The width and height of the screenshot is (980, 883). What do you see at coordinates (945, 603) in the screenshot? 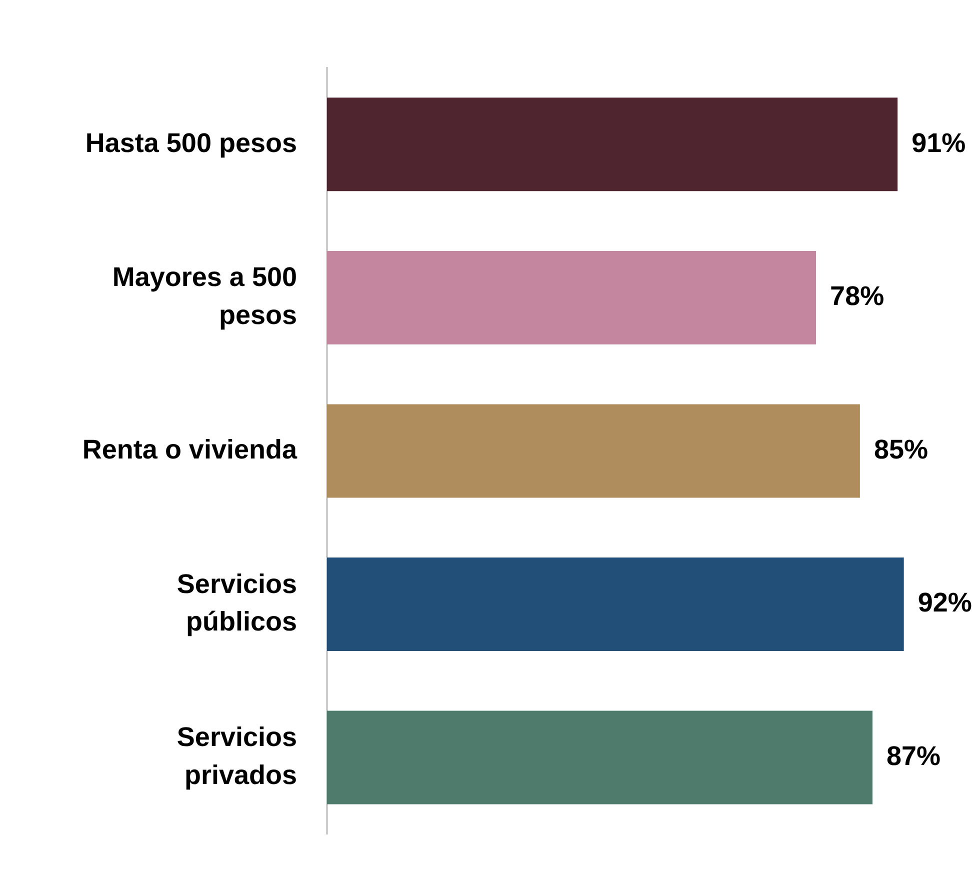
I see `data-label: 92%` at bounding box center [945, 603].